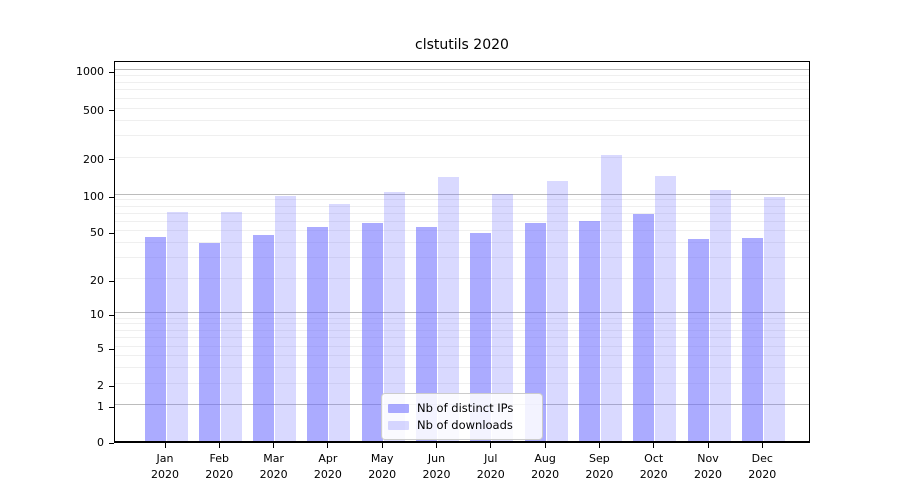 This screenshot has width=900, height=500. Describe the element at coordinates (465, 408) in the screenshot. I see `legend-label-distinct-ips: Nb of distinct IPs` at that location.